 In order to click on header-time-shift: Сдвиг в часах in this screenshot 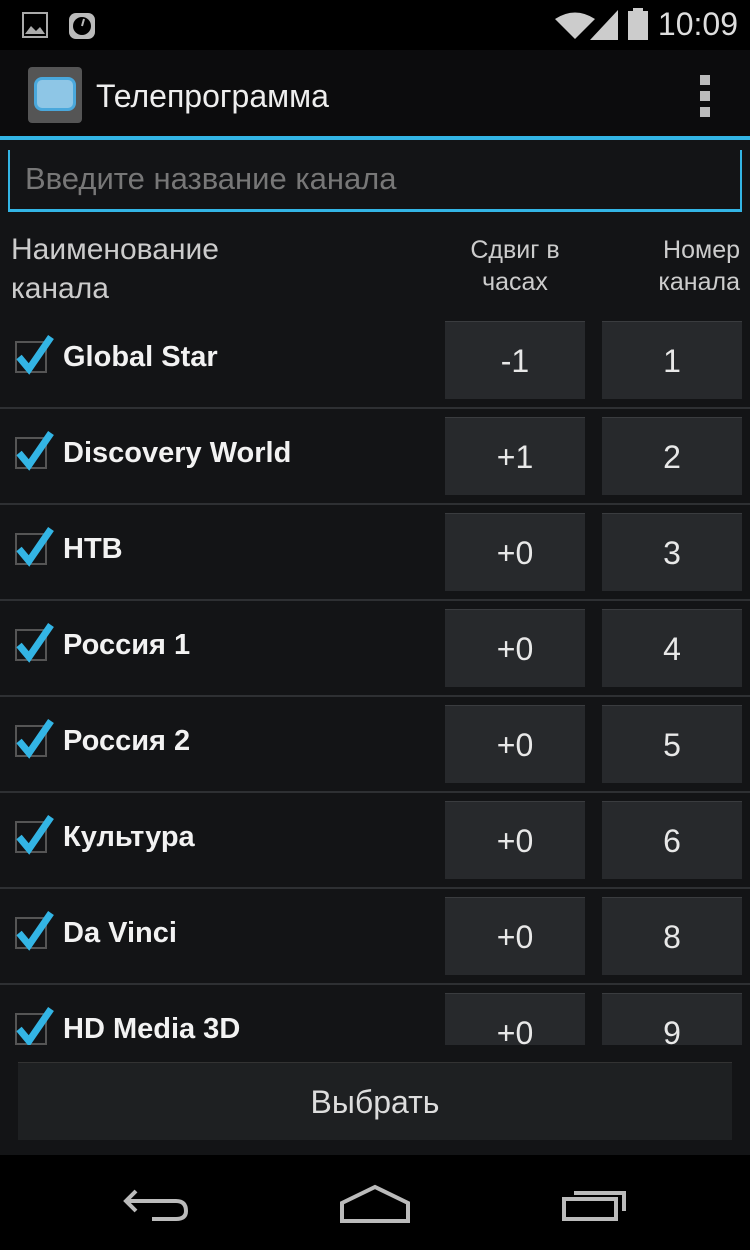, I will do `click(515, 266)`.